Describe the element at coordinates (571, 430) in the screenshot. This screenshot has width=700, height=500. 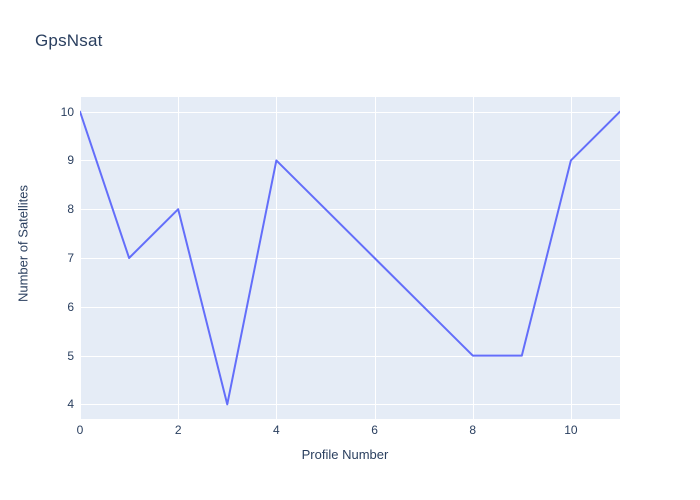
I see `x-axis-tick-label: 10` at that location.